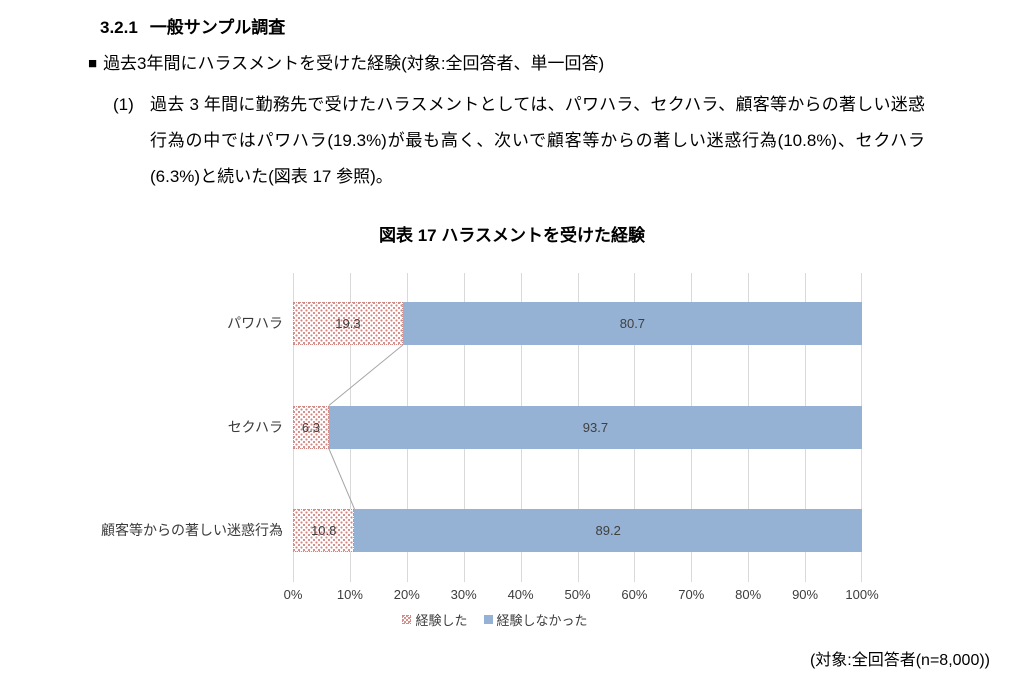 This screenshot has height=695, width=1024. I want to click on x-axis-tick-label: 10%, so click(349, 594).